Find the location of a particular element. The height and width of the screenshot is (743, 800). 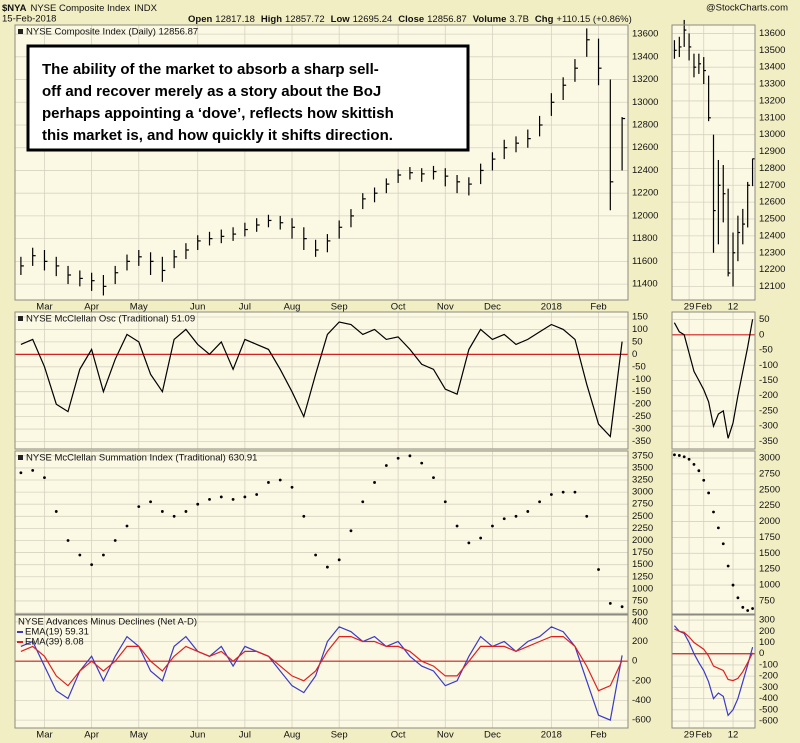

panel-title: NYSE Advances Minus Declines (Net A-D) is located at coordinates (107, 622).